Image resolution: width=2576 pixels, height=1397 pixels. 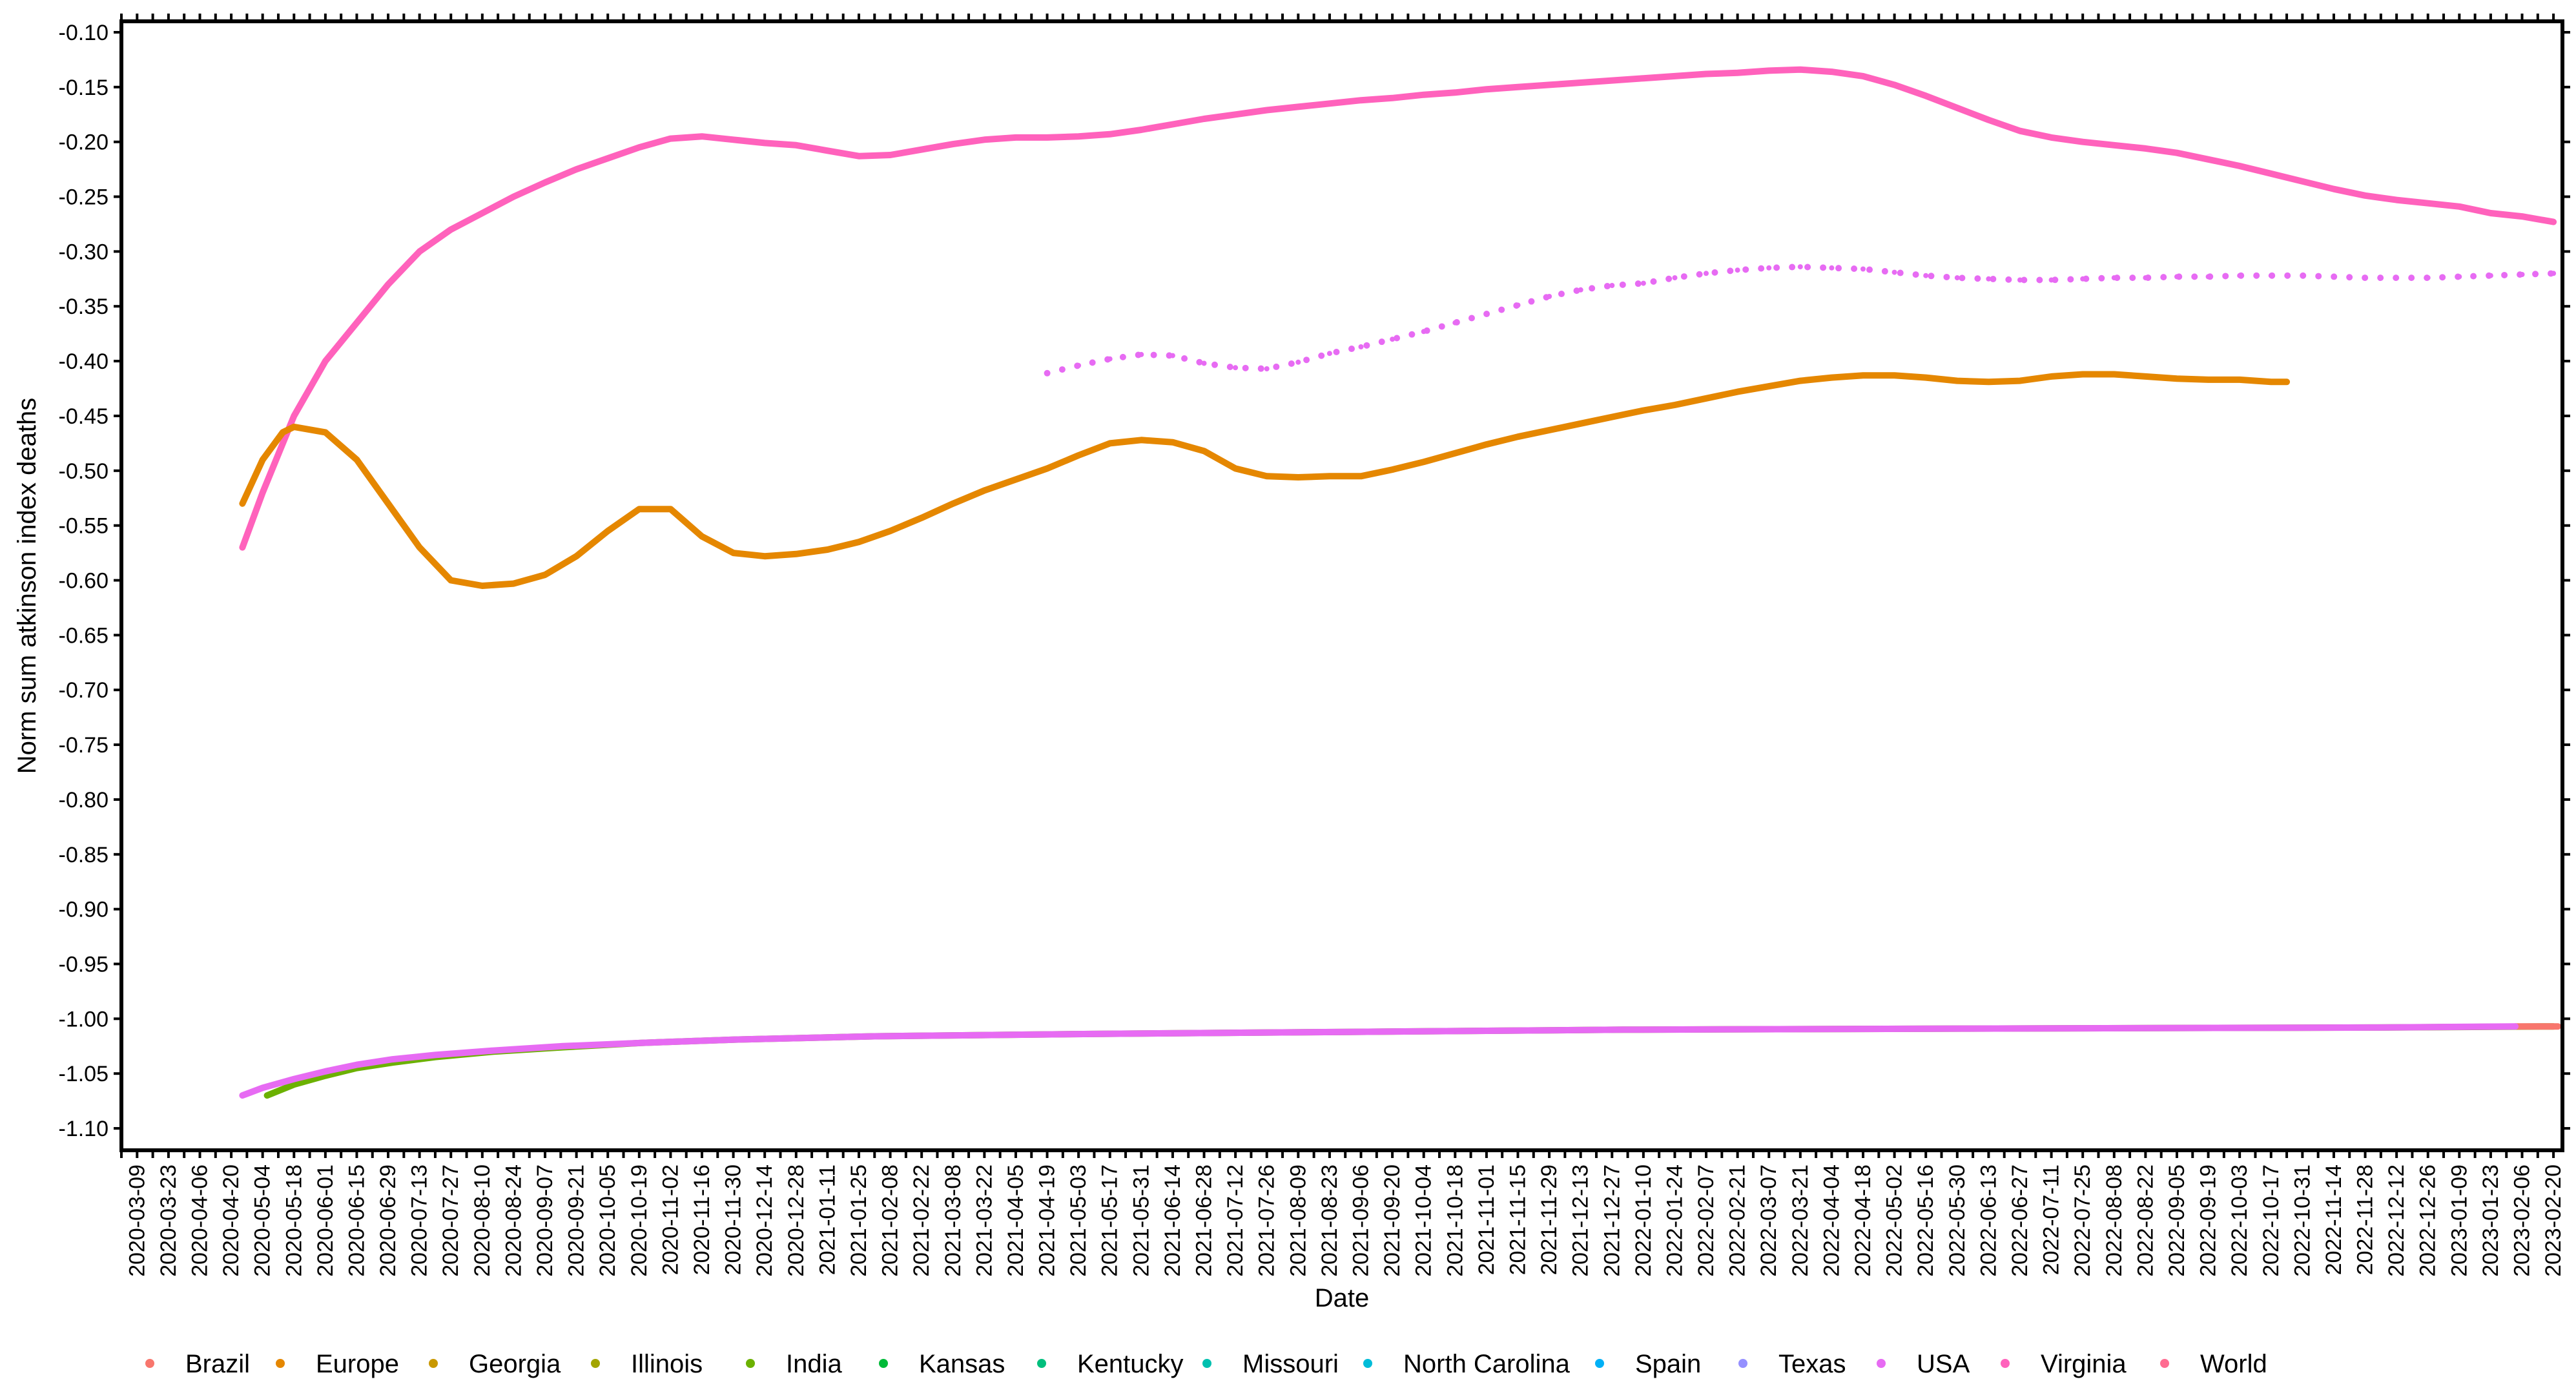 I want to click on y-tick-label: -0.20, so click(x=84, y=142).